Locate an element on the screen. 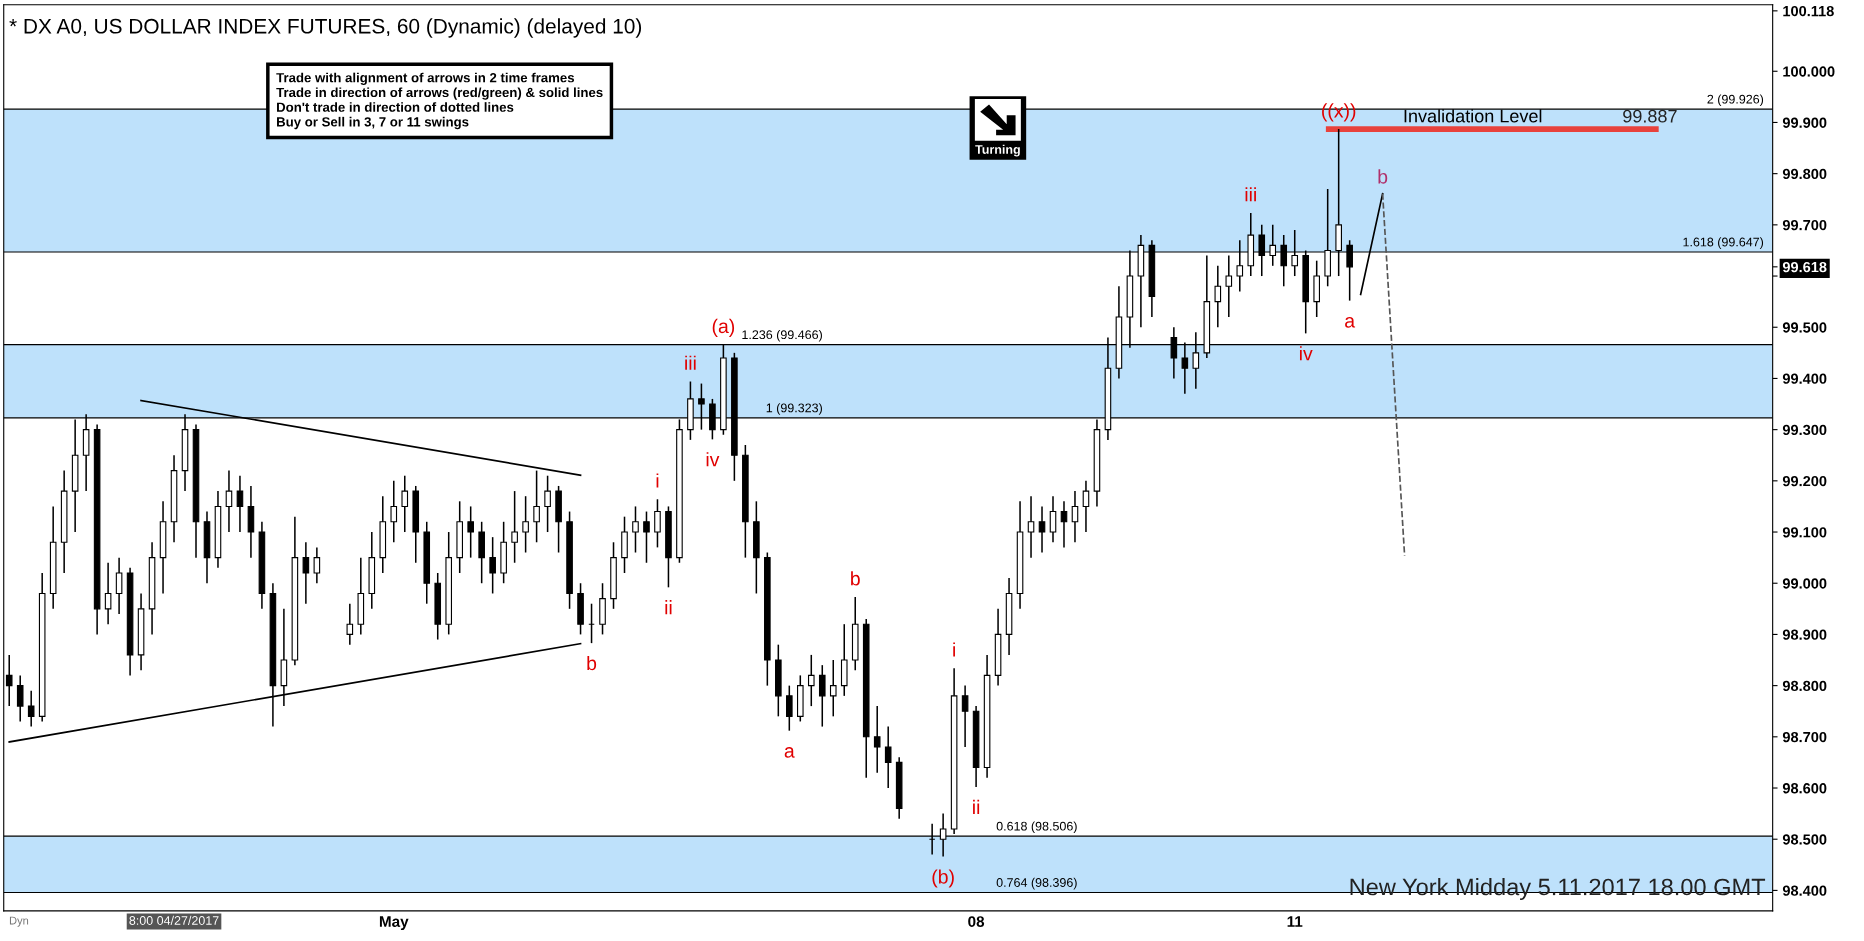  y-tick-label: 98.400 is located at coordinates (1804, 890).